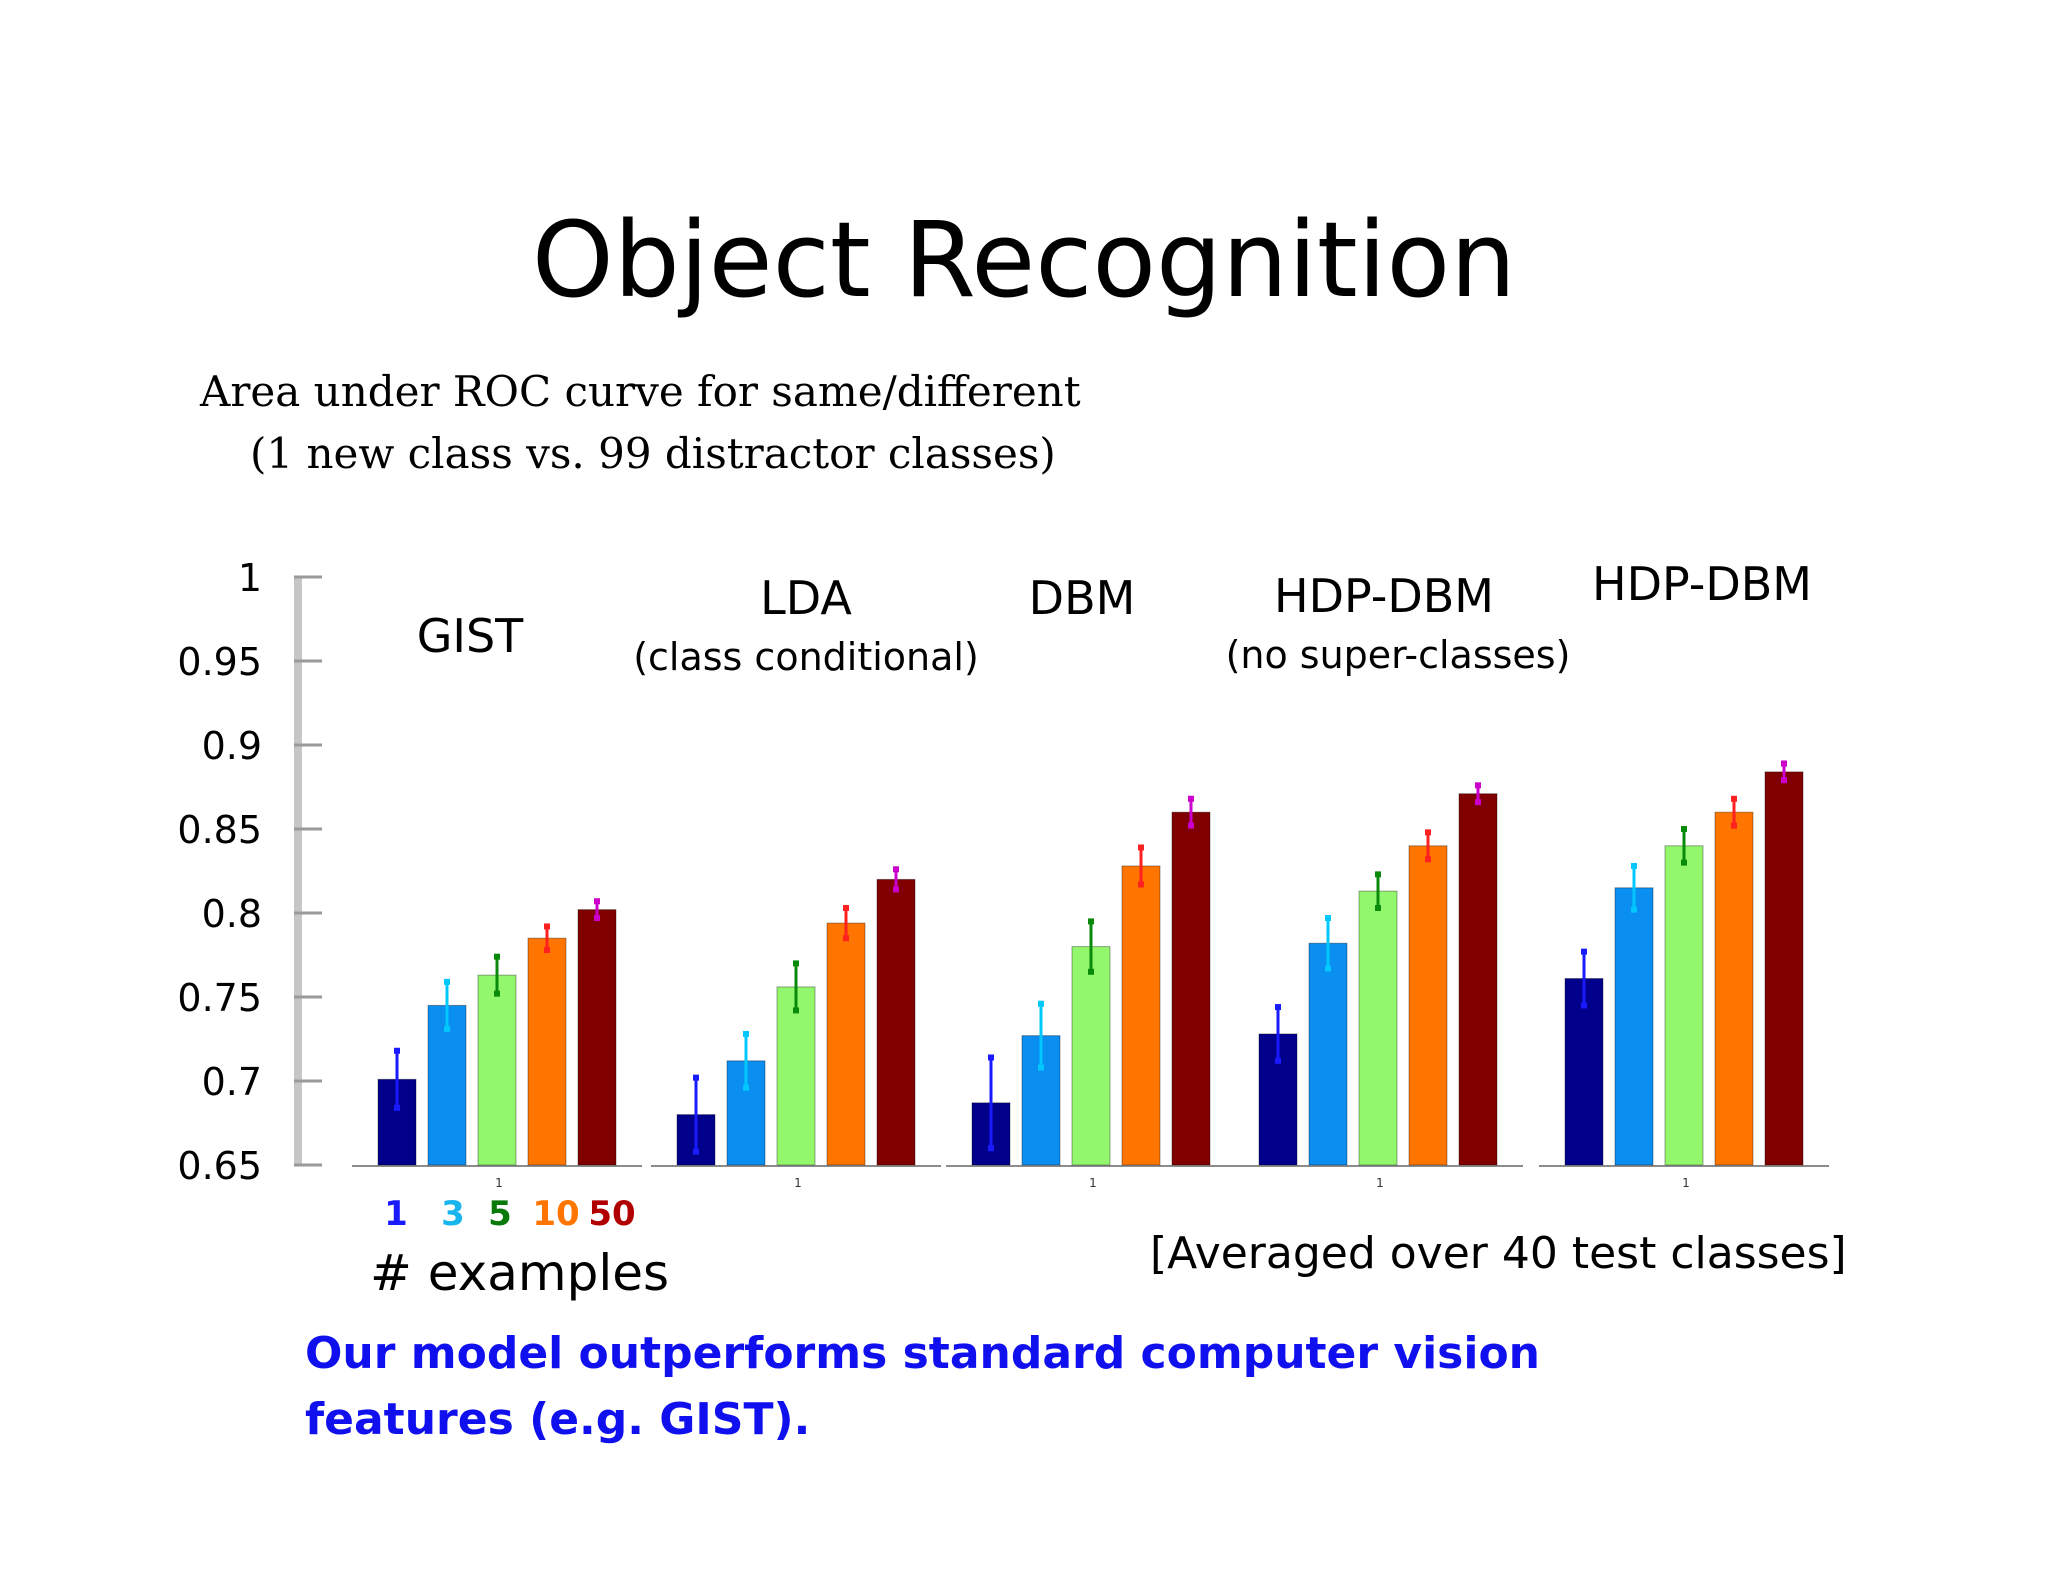  Describe the element at coordinates (558, 1419) in the screenshot. I see `conclusion-line2: features (e.g. GIST).` at that location.